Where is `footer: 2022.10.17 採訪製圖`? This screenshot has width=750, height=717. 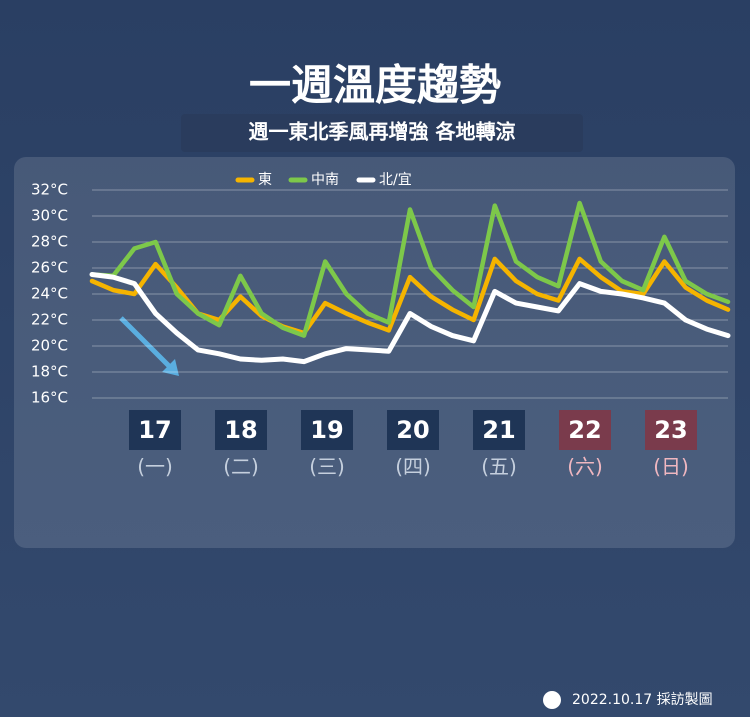 footer: 2022.10.17 採訪製圖 is located at coordinates (642, 700).